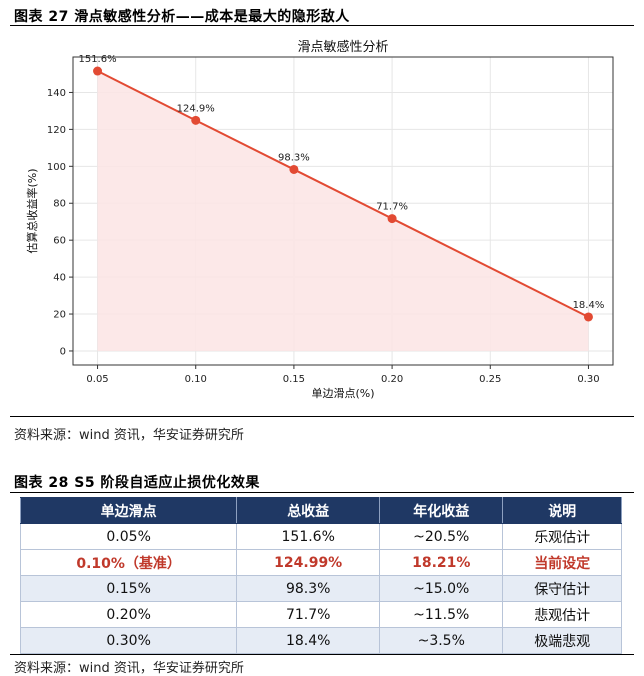  Describe the element at coordinates (562, 588) in the screenshot. I see `cell-note: 保守估计` at that location.